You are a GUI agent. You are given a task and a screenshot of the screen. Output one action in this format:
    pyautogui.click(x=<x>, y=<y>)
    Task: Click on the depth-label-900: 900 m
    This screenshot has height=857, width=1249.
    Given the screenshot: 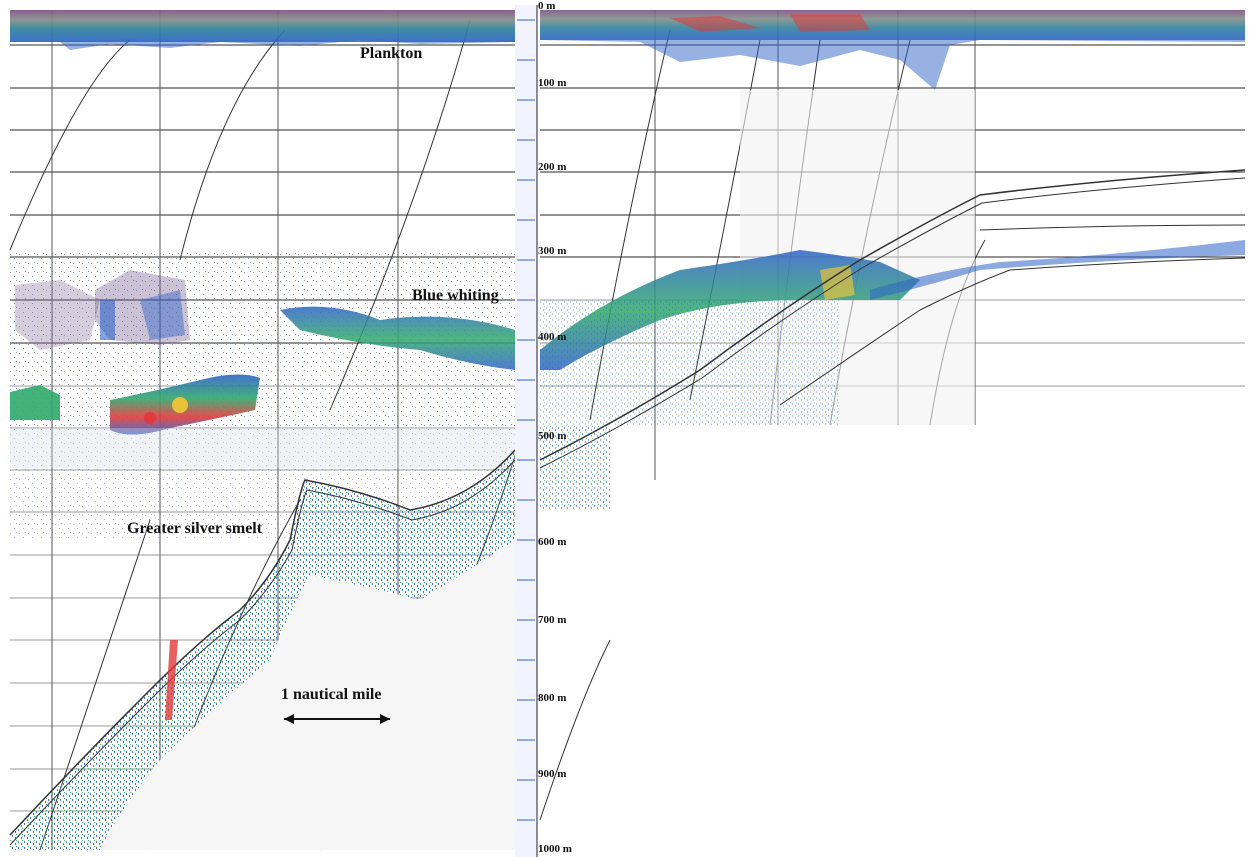 What is the action you would take?
    pyautogui.click(x=552, y=774)
    